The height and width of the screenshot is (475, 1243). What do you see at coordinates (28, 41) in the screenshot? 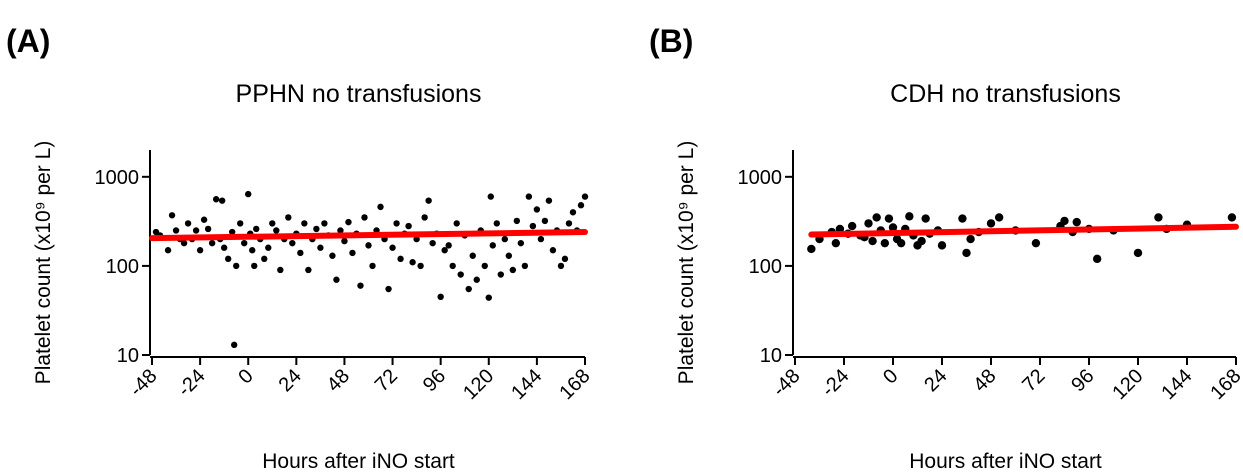
I see `panel-label: (A)` at bounding box center [28, 41].